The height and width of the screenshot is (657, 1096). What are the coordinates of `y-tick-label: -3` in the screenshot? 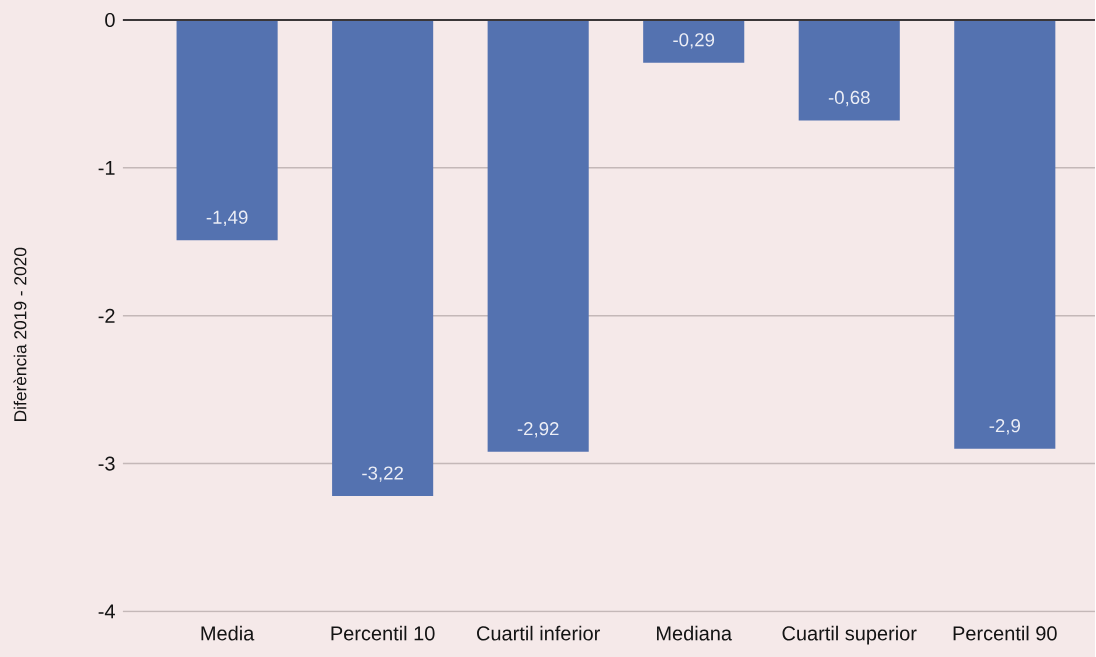 It's located at (106, 463).